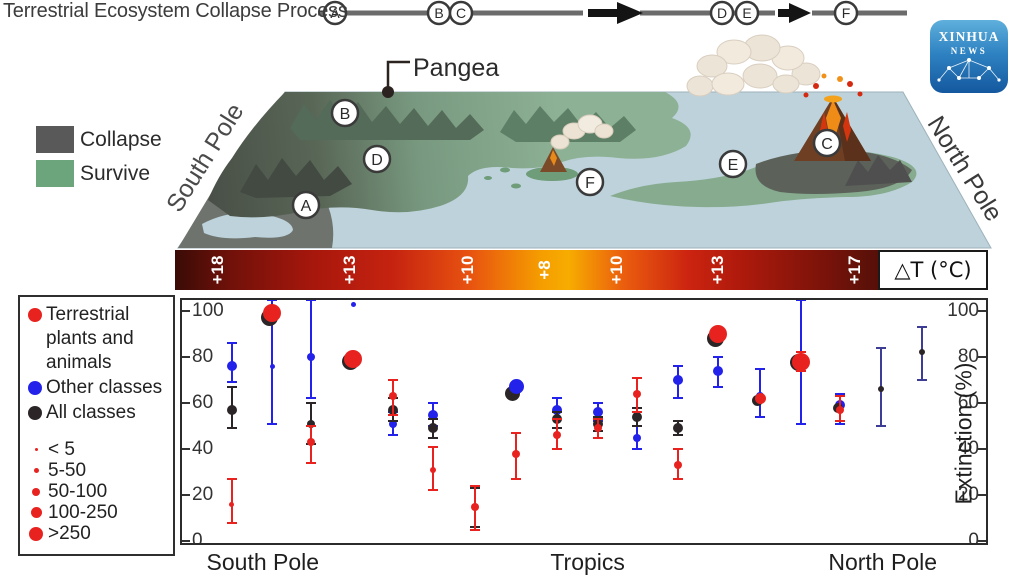 The width and height of the screenshot is (1014, 578). What do you see at coordinates (99, 160) in the screenshot?
I see `map-legend: Collapse Survive` at bounding box center [99, 160].